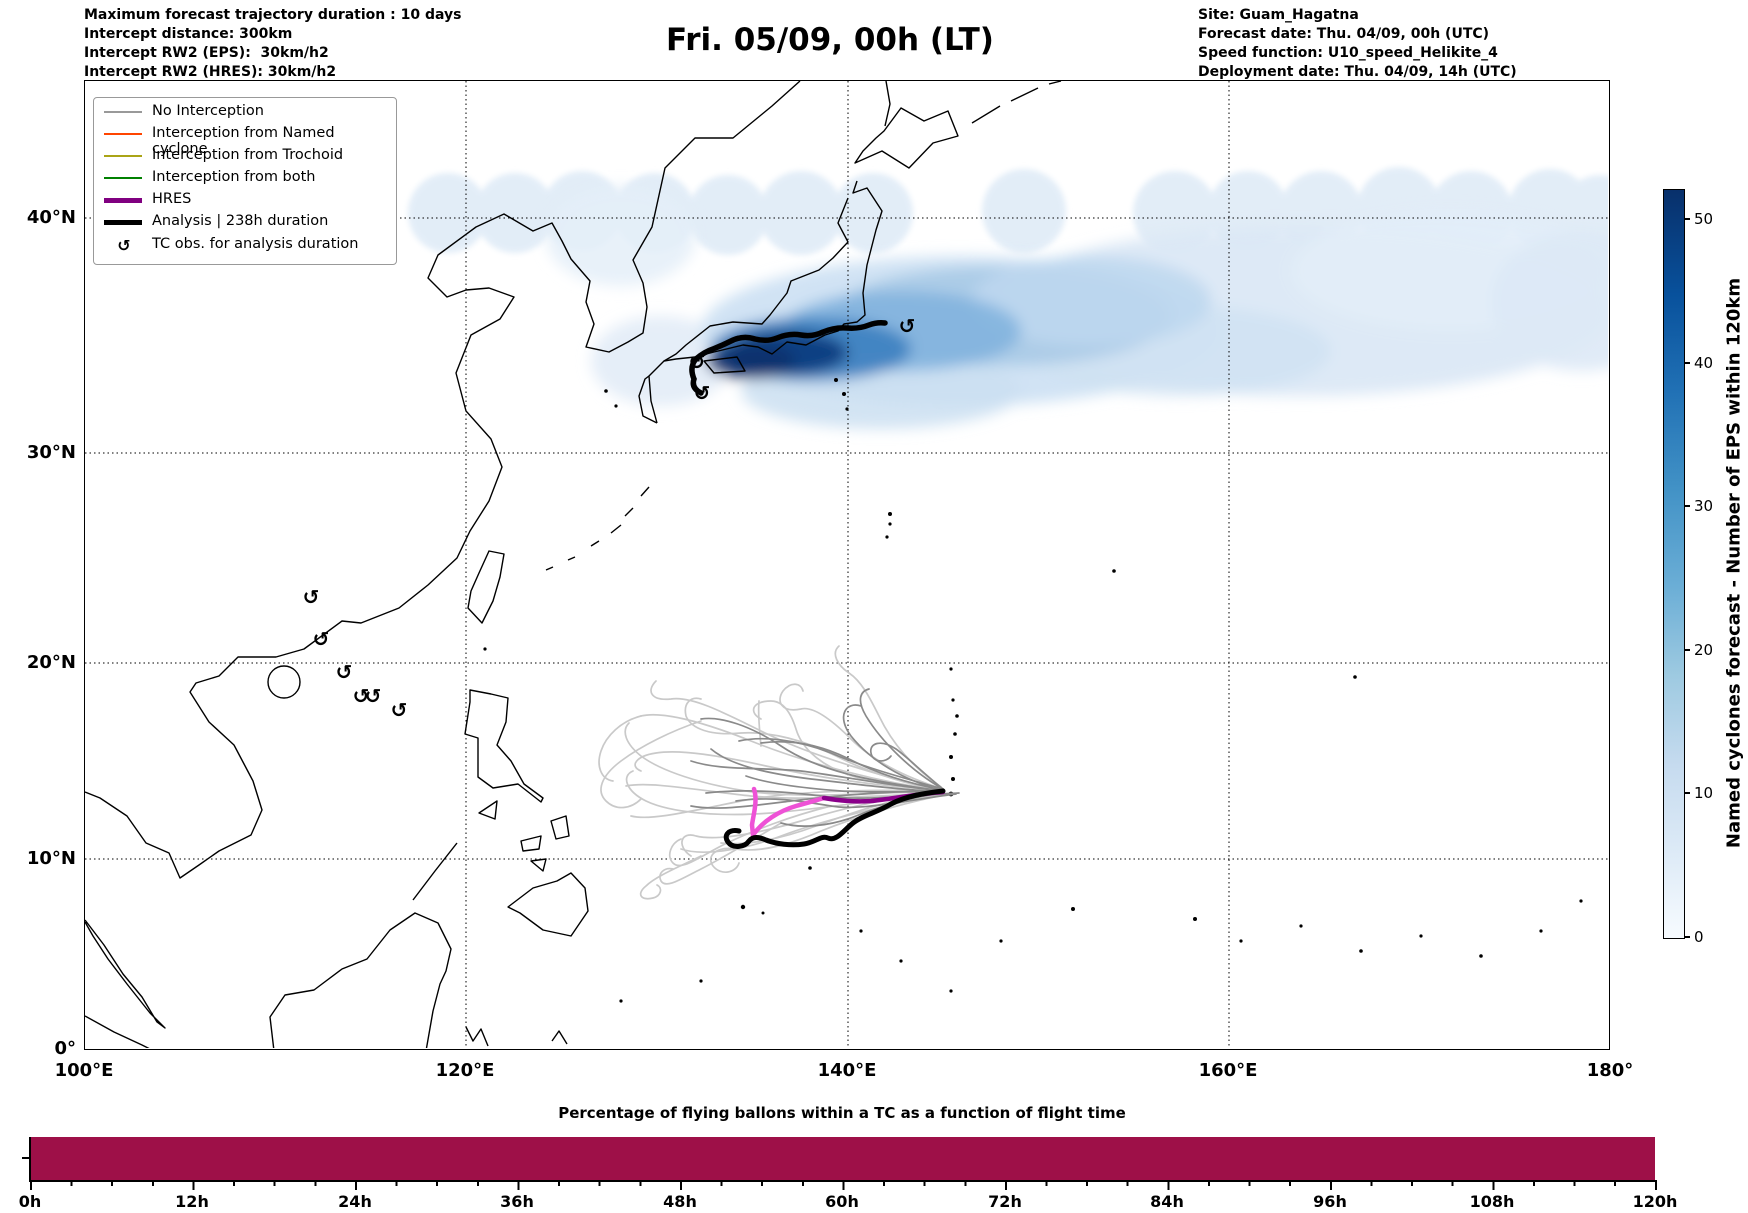 This screenshot has height=1213, width=1748. Describe the element at coordinates (245, 178) in the screenshot. I see `legend-item-both: Interception from both` at that location.